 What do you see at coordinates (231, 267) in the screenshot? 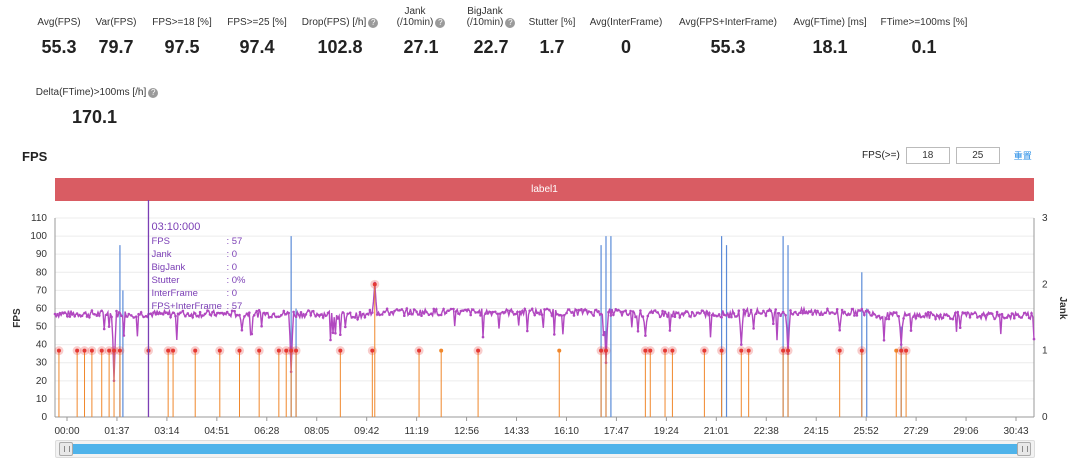
I see `tooltip-value: : 0` at bounding box center [231, 267].